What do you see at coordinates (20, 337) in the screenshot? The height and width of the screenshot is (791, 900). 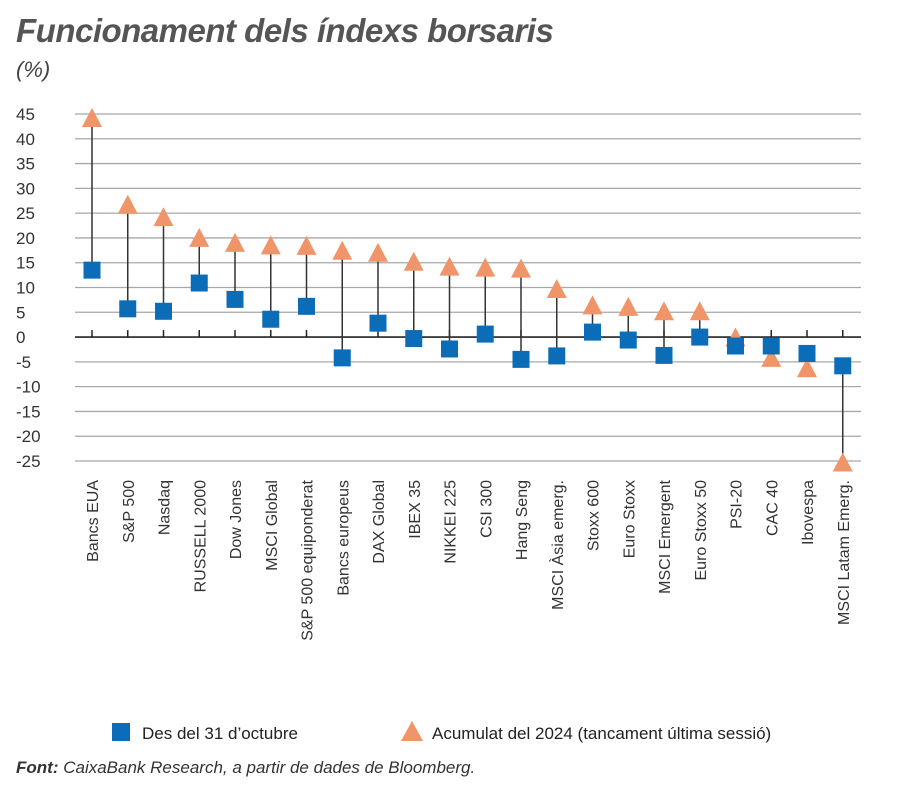 I see `y-tick-label: 0` at bounding box center [20, 337].